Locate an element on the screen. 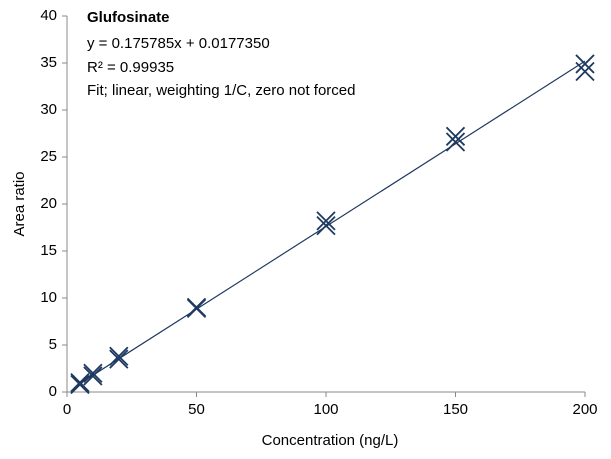  y-tick-label: 40 is located at coordinates (48, 15).